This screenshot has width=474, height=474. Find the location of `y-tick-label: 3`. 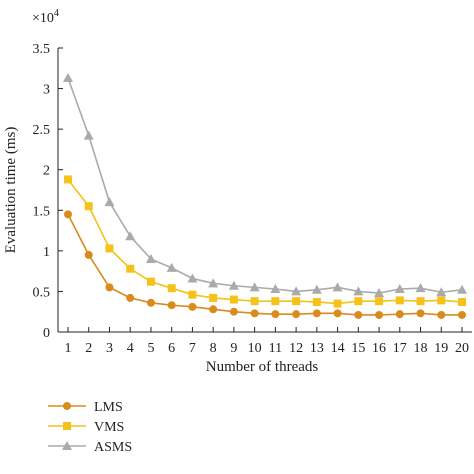

y-tick-label: 3 is located at coordinates (46, 90).